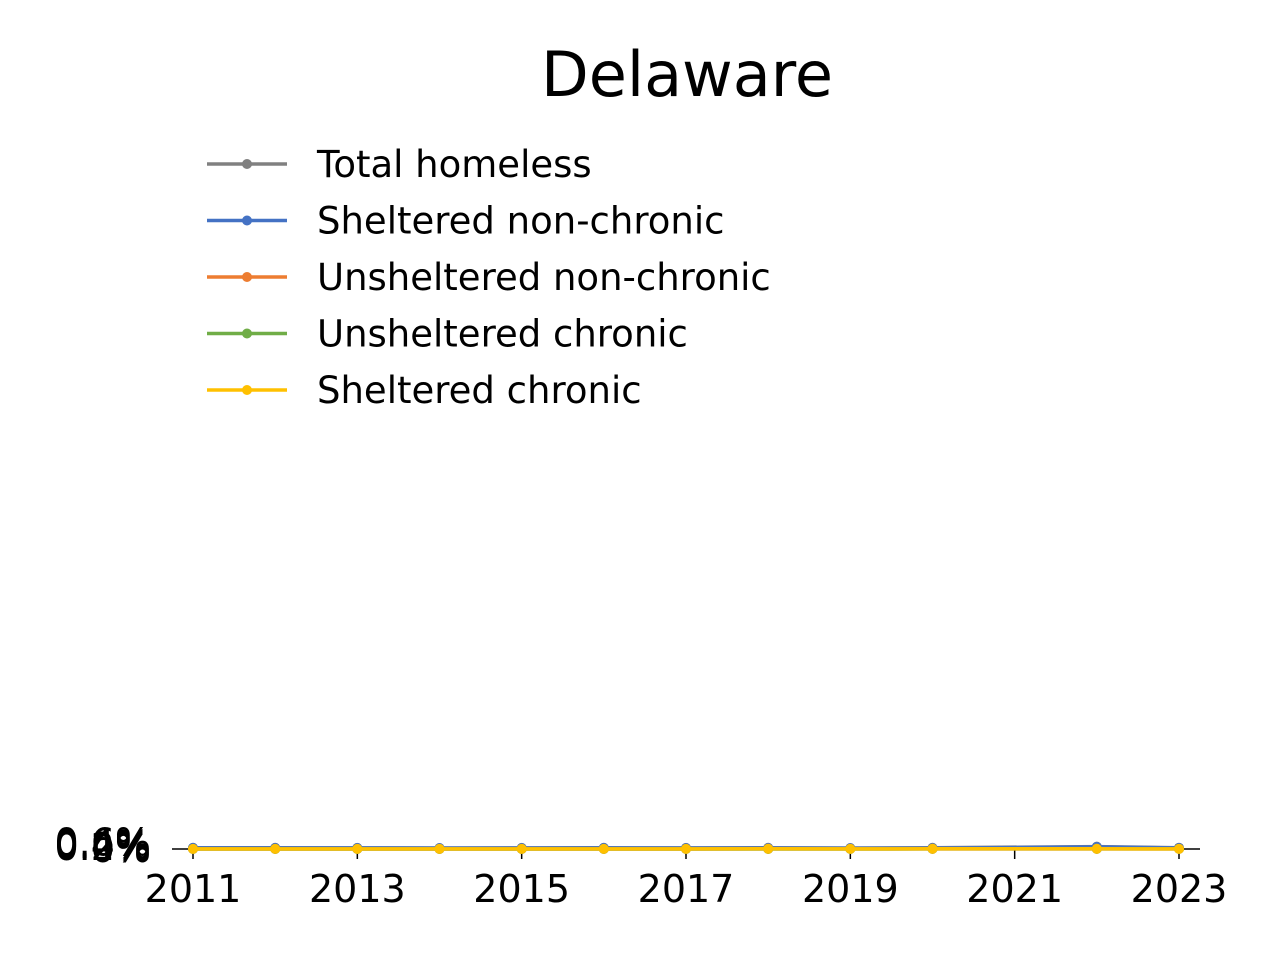 The height and width of the screenshot is (960, 1280). Describe the element at coordinates (544, 277) in the screenshot. I see `legend-label: Unsheltered non-chronic` at that location.